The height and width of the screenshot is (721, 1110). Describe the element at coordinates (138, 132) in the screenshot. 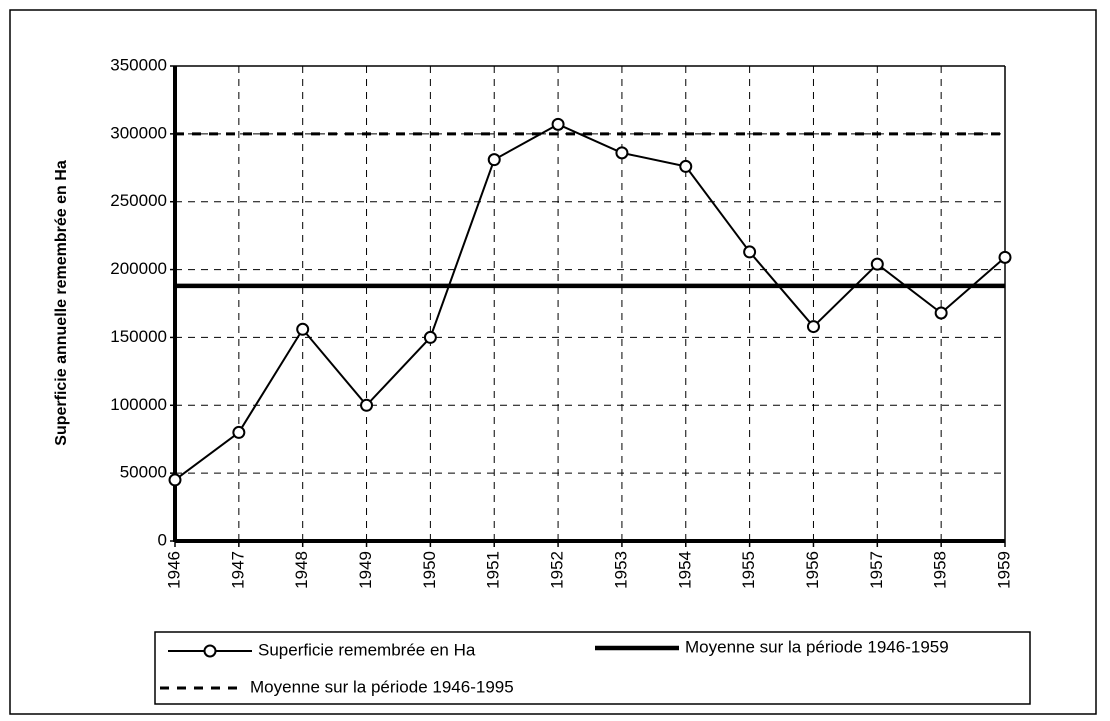

I see `y-tick-label: 300000` at that location.